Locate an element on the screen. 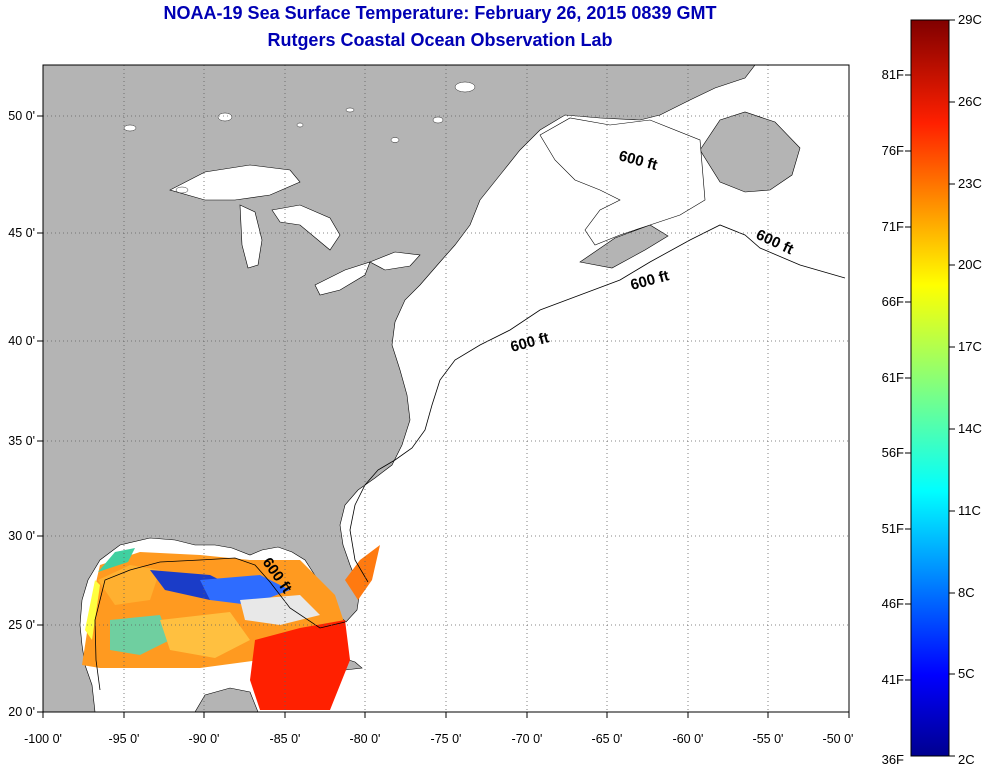  celsius-label: 14C is located at coordinates (970, 428).